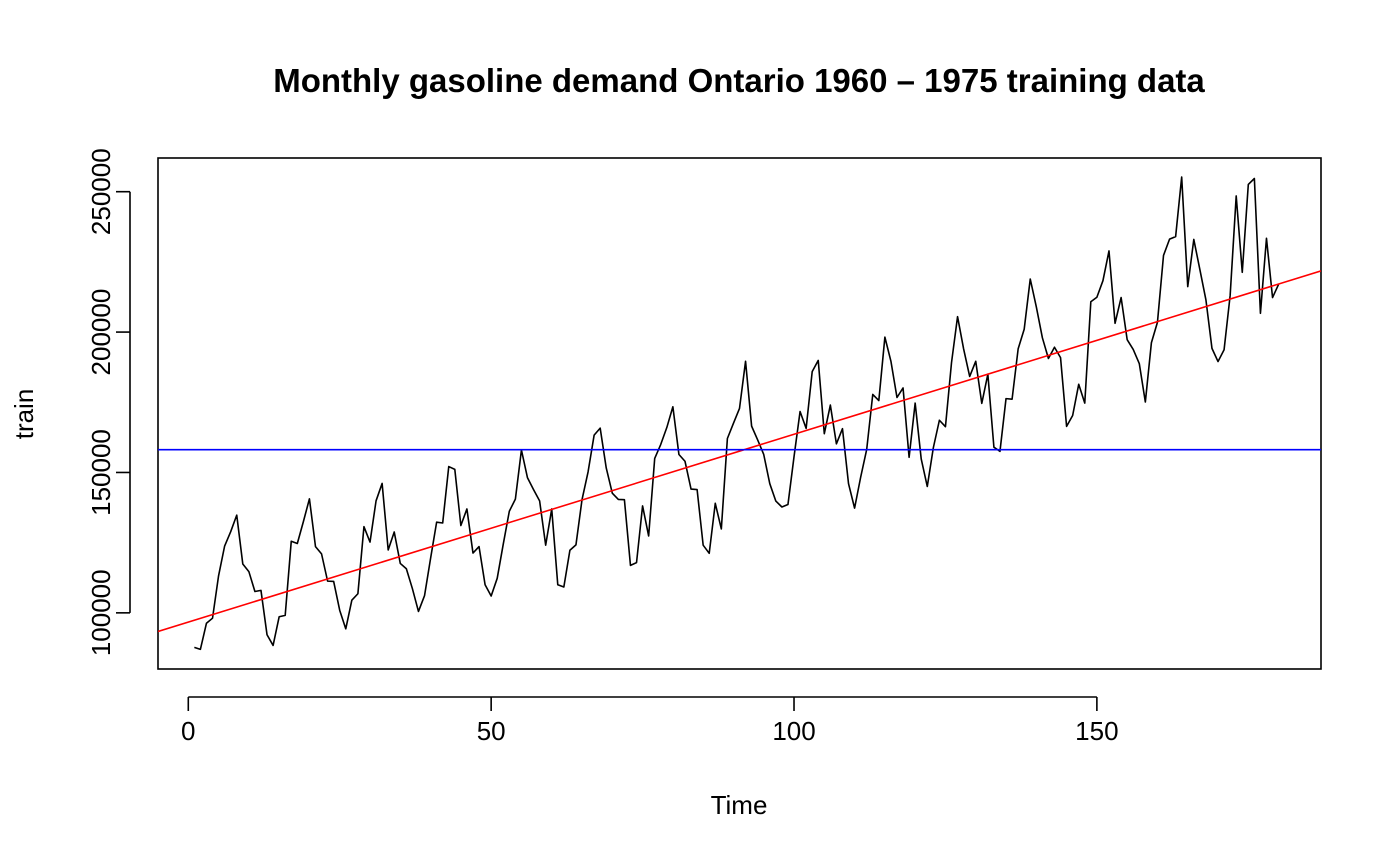 The height and width of the screenshot is (865, 1400). Describe the element at coordinates (1096, 731) in the screenshot. I see `x-tick-label: 150` at that location.